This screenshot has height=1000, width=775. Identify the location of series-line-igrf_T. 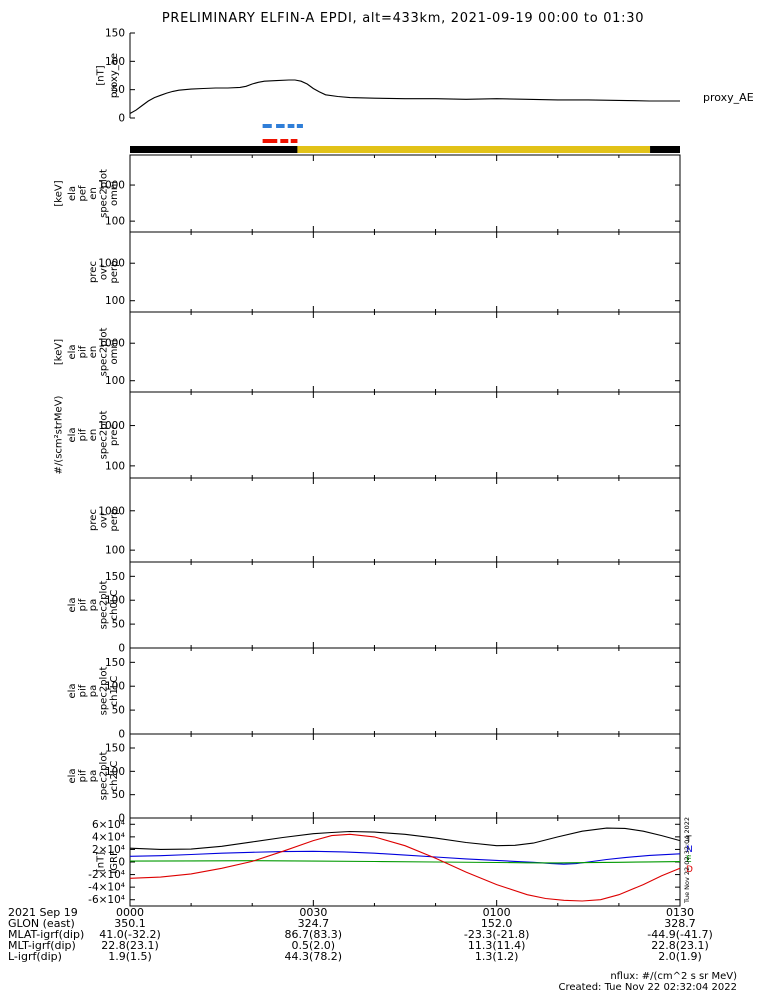
(405, 838).